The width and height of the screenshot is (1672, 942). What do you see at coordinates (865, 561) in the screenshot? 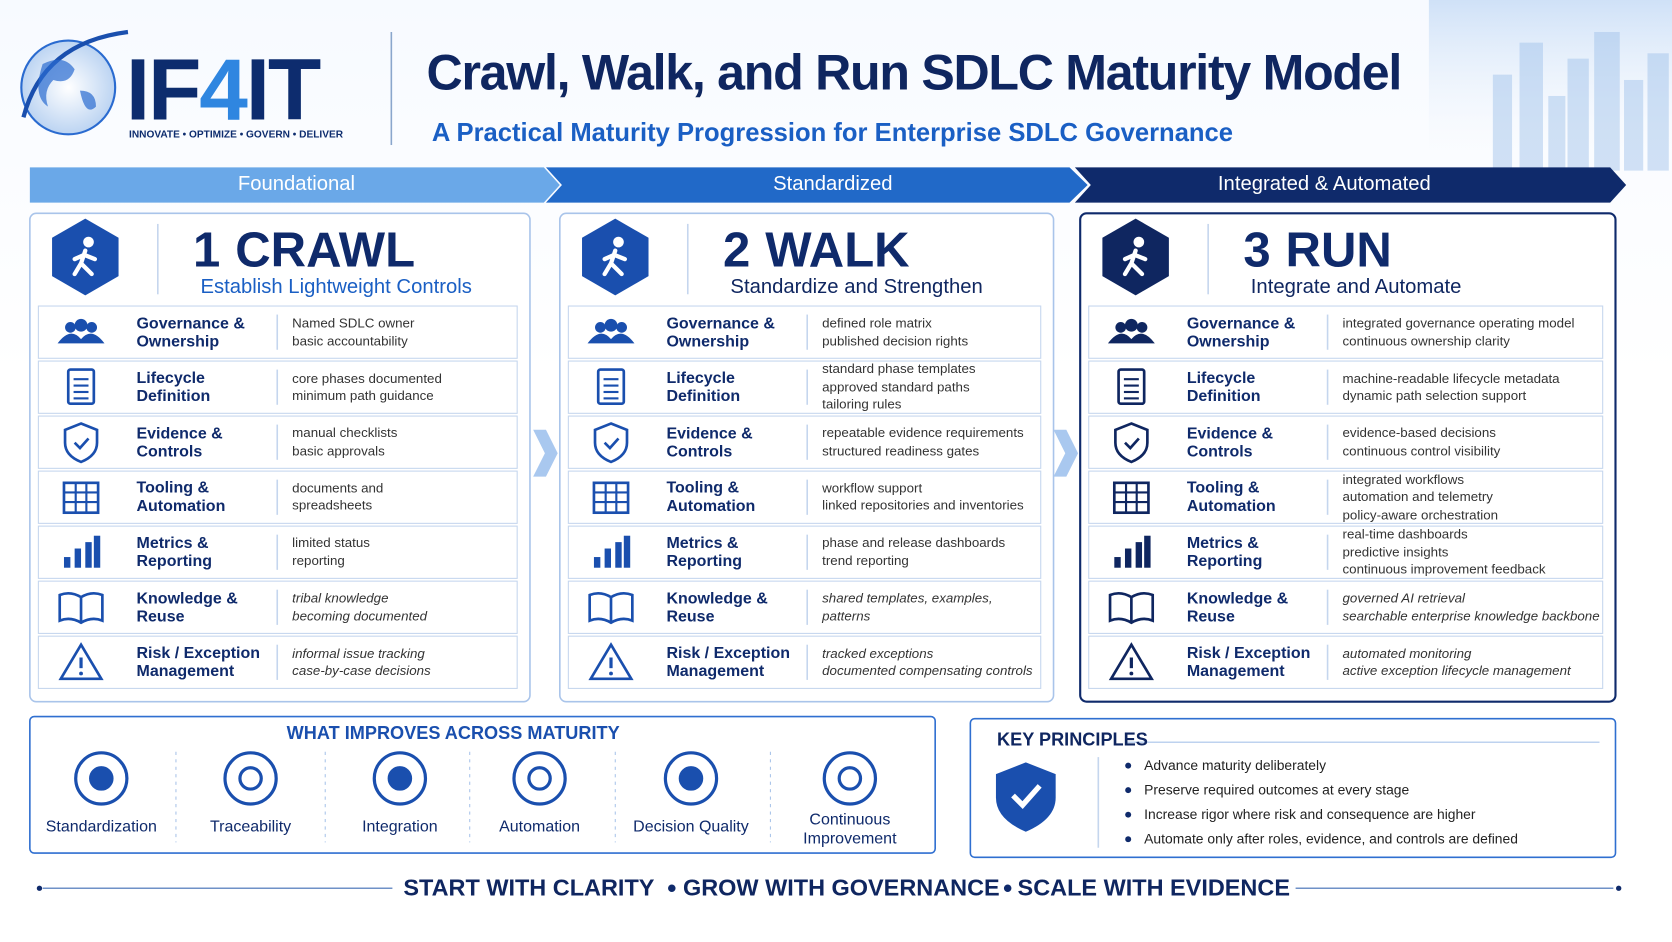
I see `detail-line: trend reporting` at bounding box center [865, 561].